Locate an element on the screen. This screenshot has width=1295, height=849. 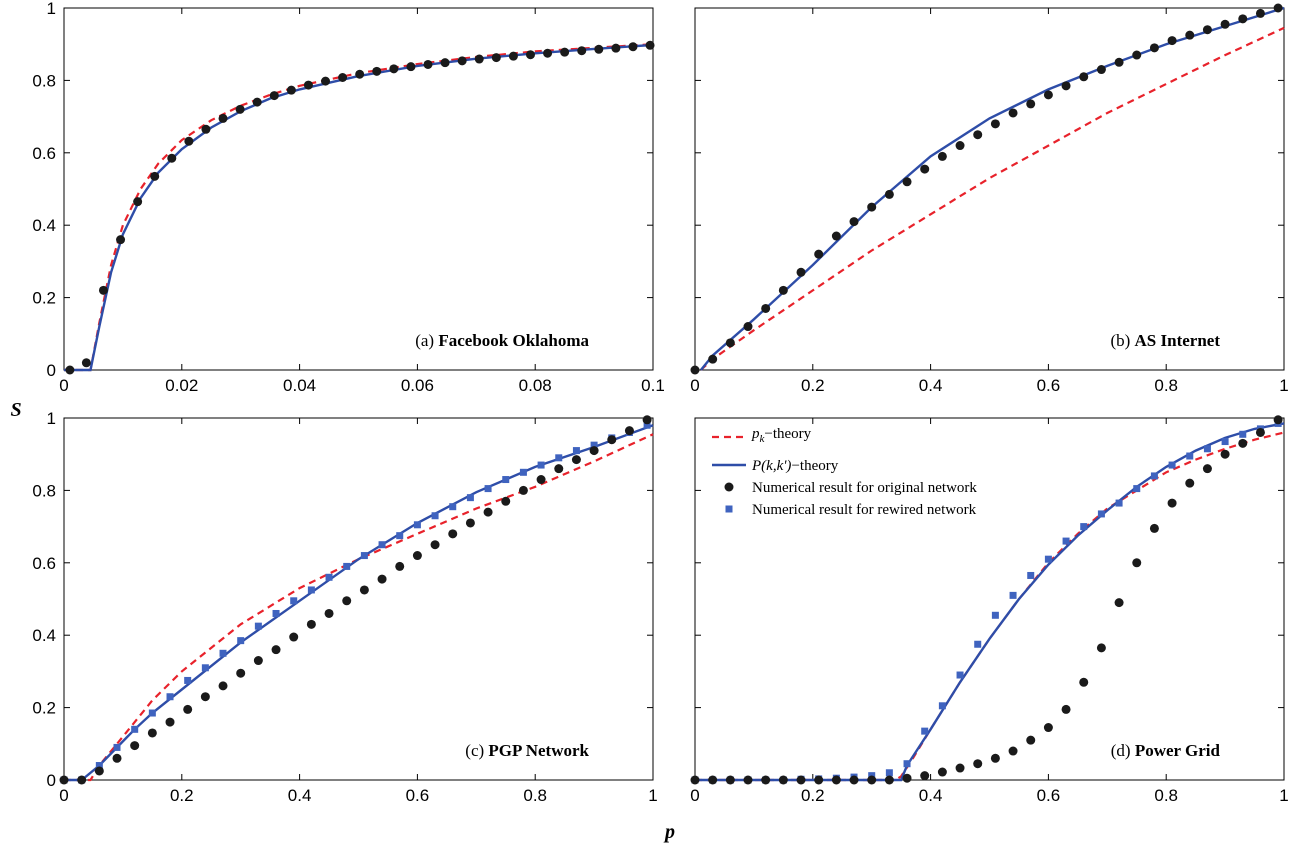
x-axis-label: p is located at coordinates (669, 832).